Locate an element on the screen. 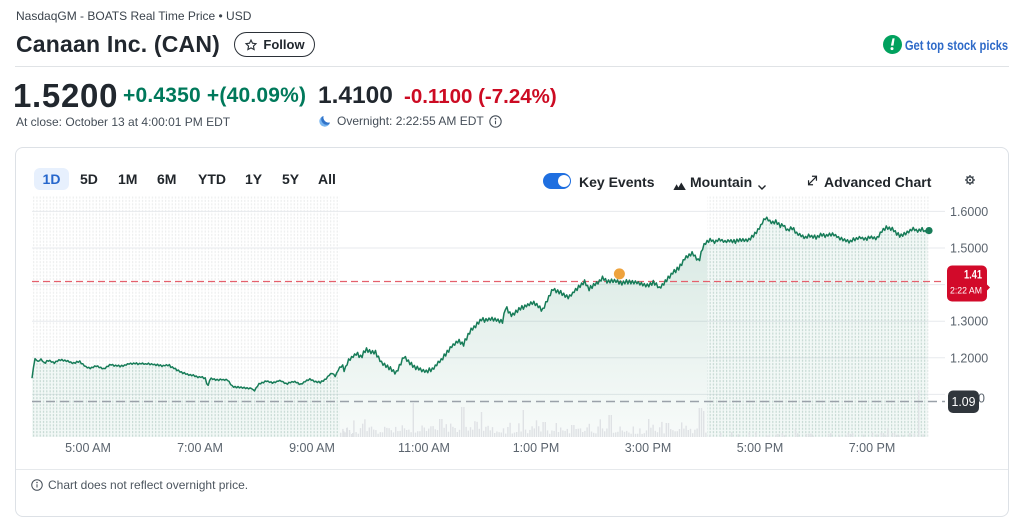 This screenshot has width=1024, height=517. svg-text: 1.2000 is located at coordinates (969, 358).